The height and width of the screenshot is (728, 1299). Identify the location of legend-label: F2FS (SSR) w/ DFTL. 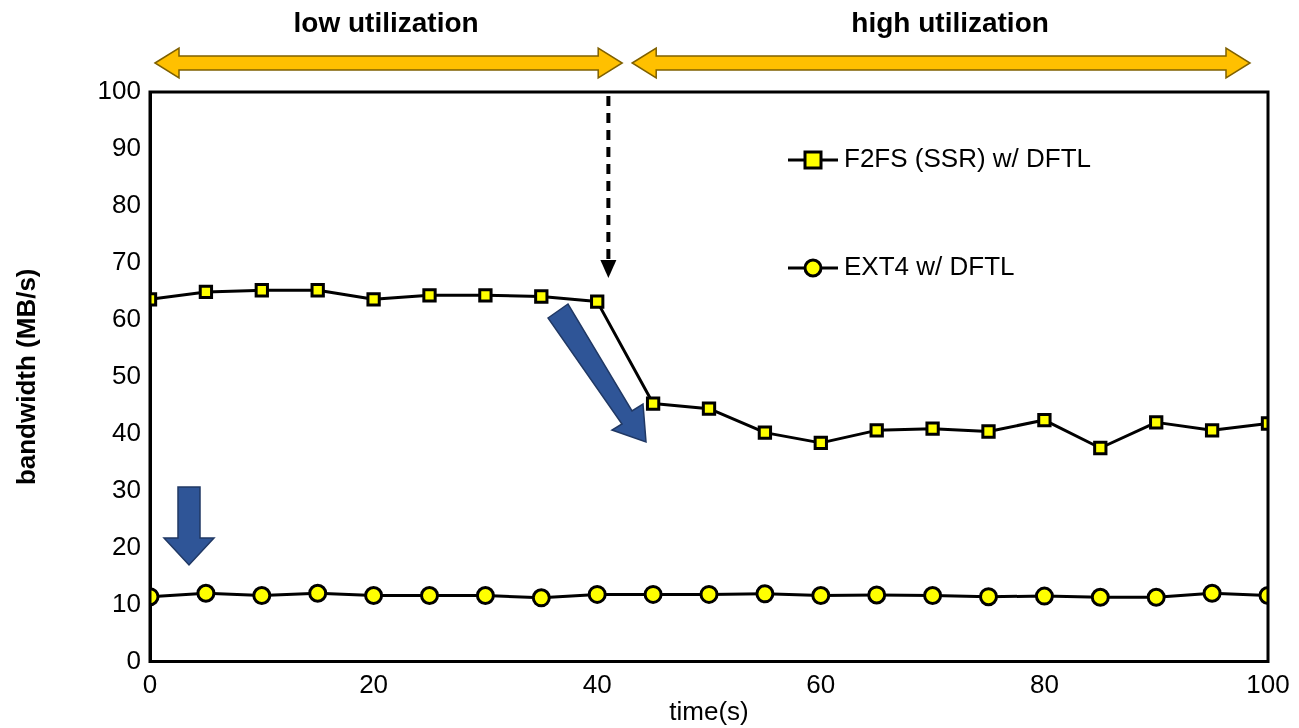
(968, 158).